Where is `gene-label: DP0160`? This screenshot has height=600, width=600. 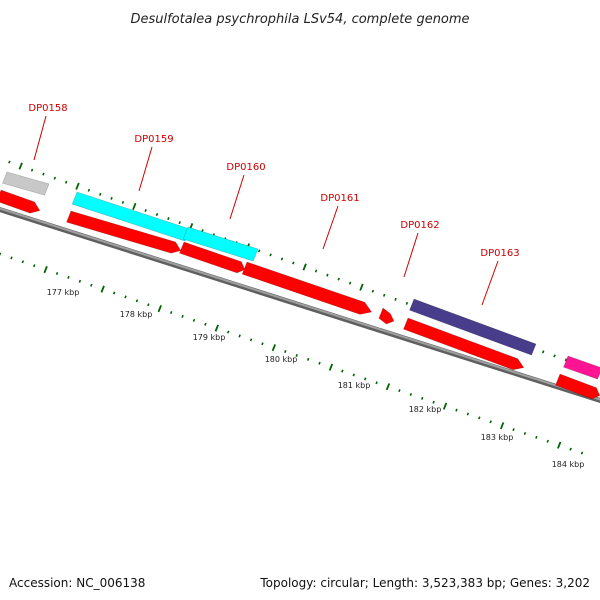 gene-label: DP0160 is located at coordinates (245, 167).